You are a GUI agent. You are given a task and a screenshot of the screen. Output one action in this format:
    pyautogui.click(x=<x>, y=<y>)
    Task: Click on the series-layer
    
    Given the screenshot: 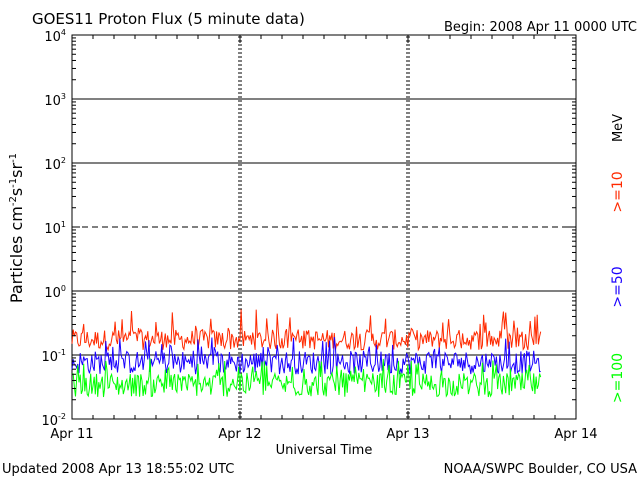 What is the action you would take?
    pyautogui.click(x=306, y=353)
    